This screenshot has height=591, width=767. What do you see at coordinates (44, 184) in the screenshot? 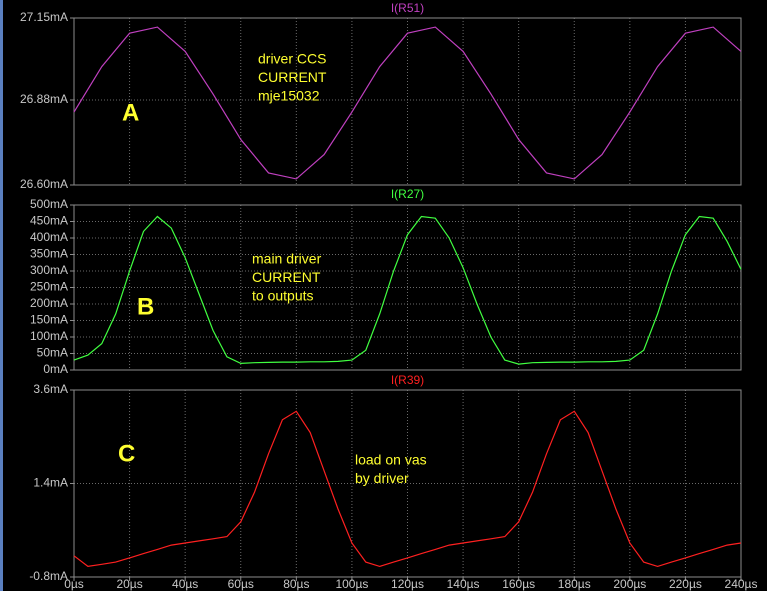
I see `y-tick-label: 26.60mA` at bounding box center [44, 184].